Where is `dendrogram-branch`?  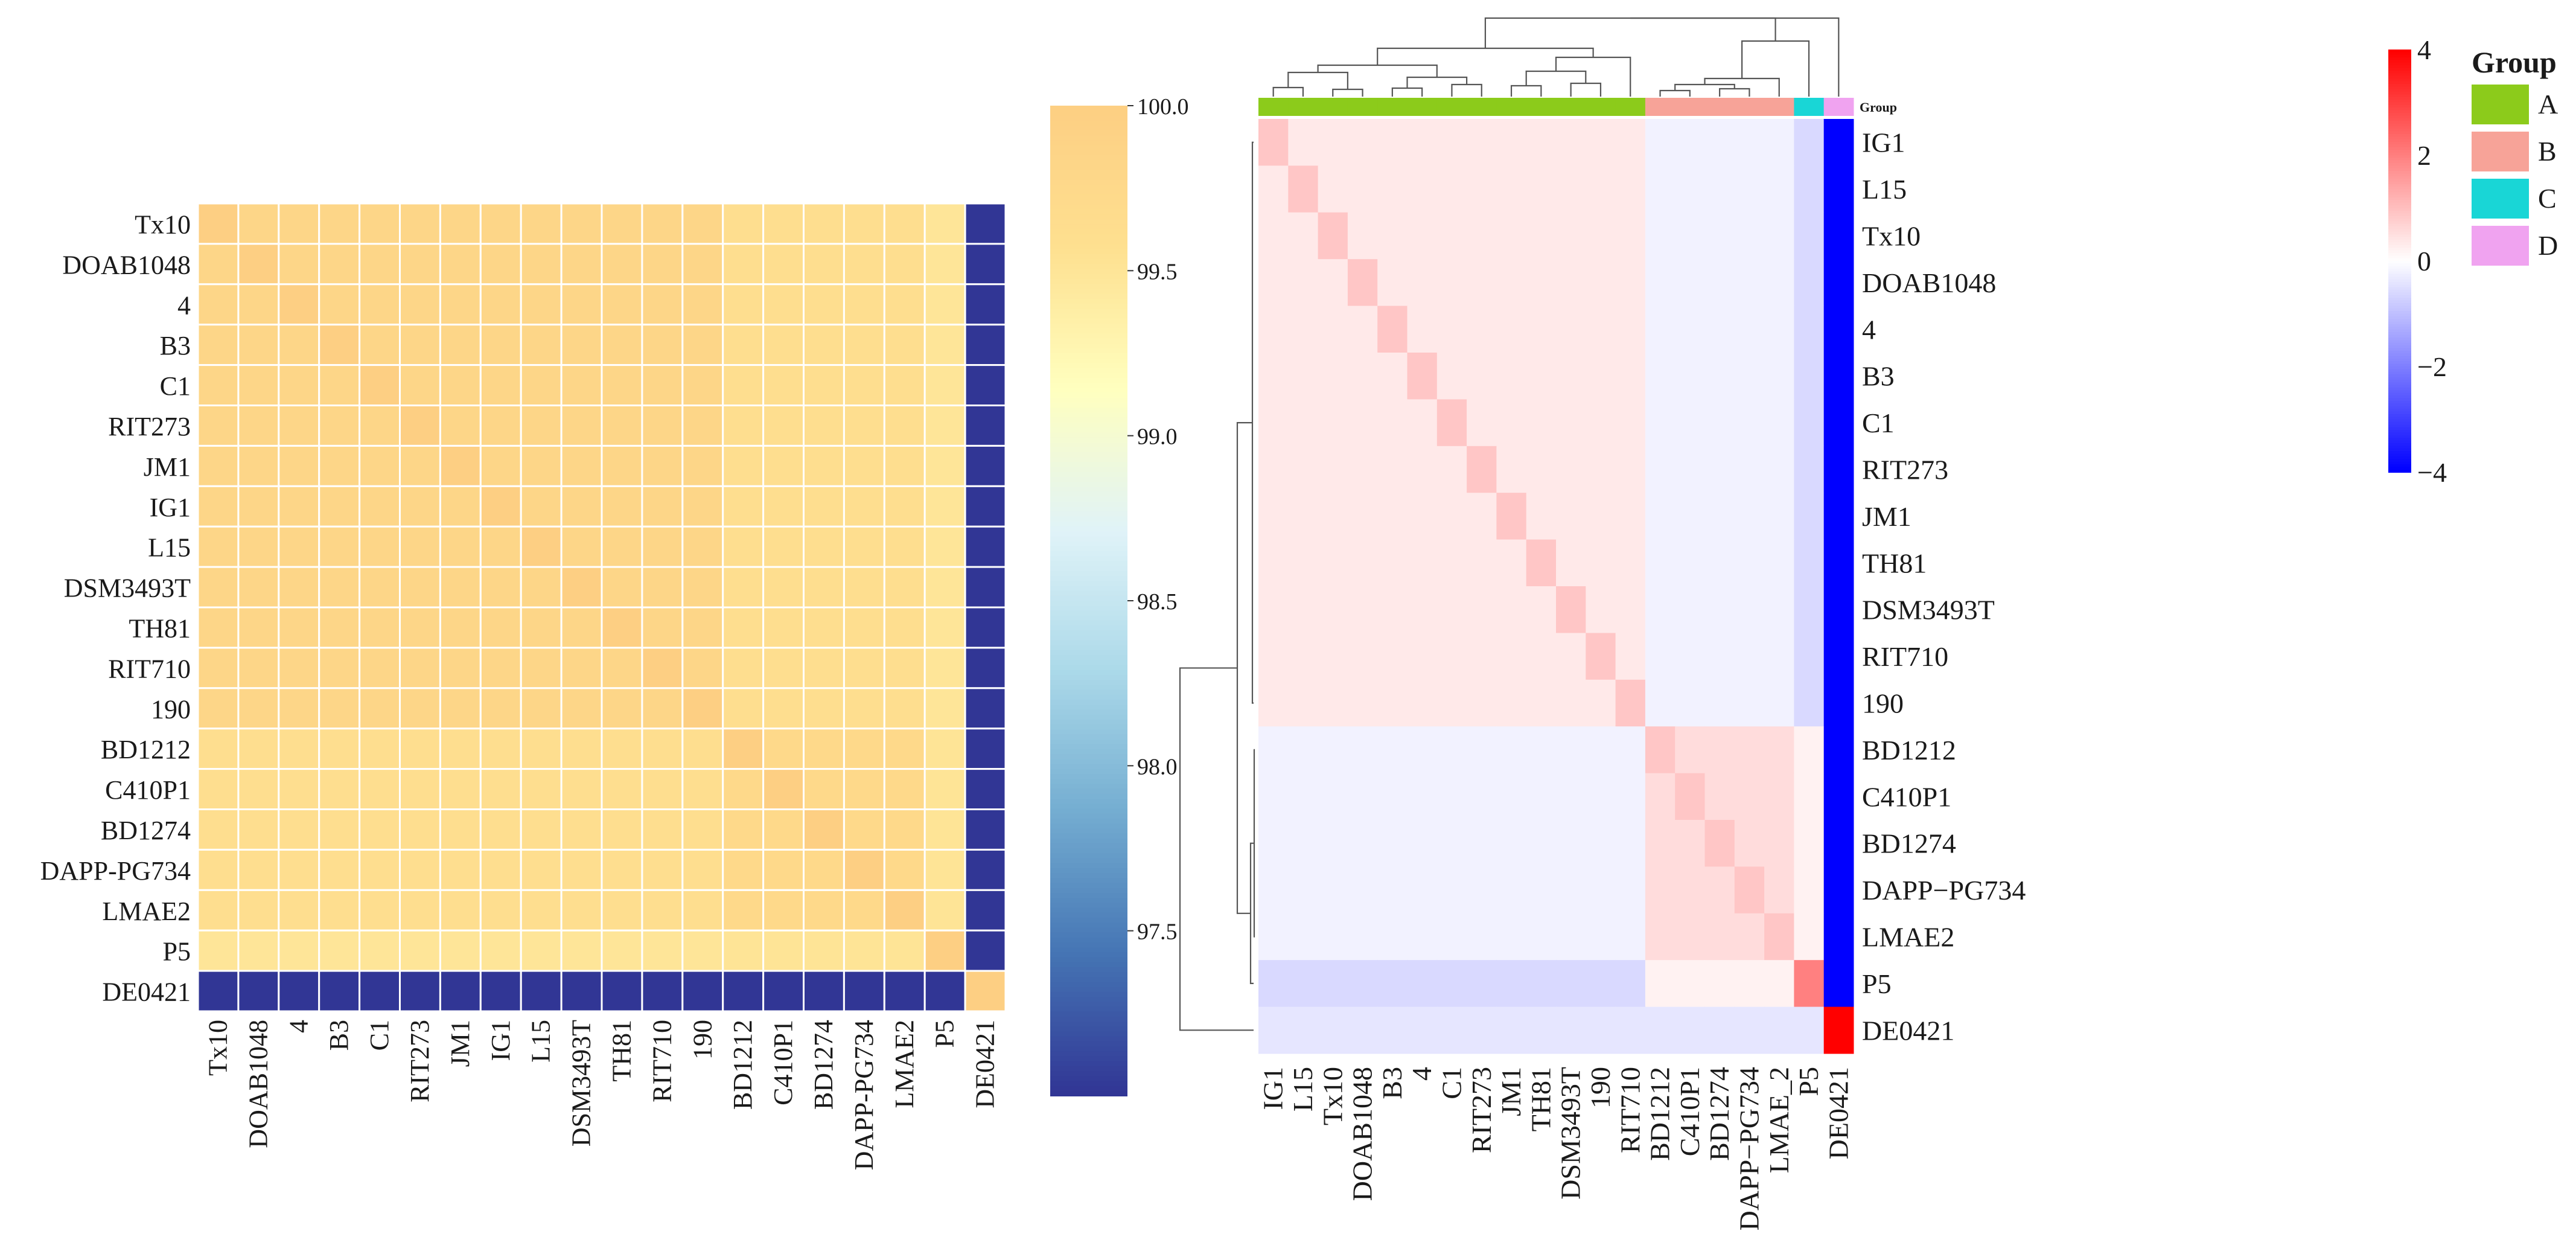
dendrogram-branch is located at coordinates (1526, 91).